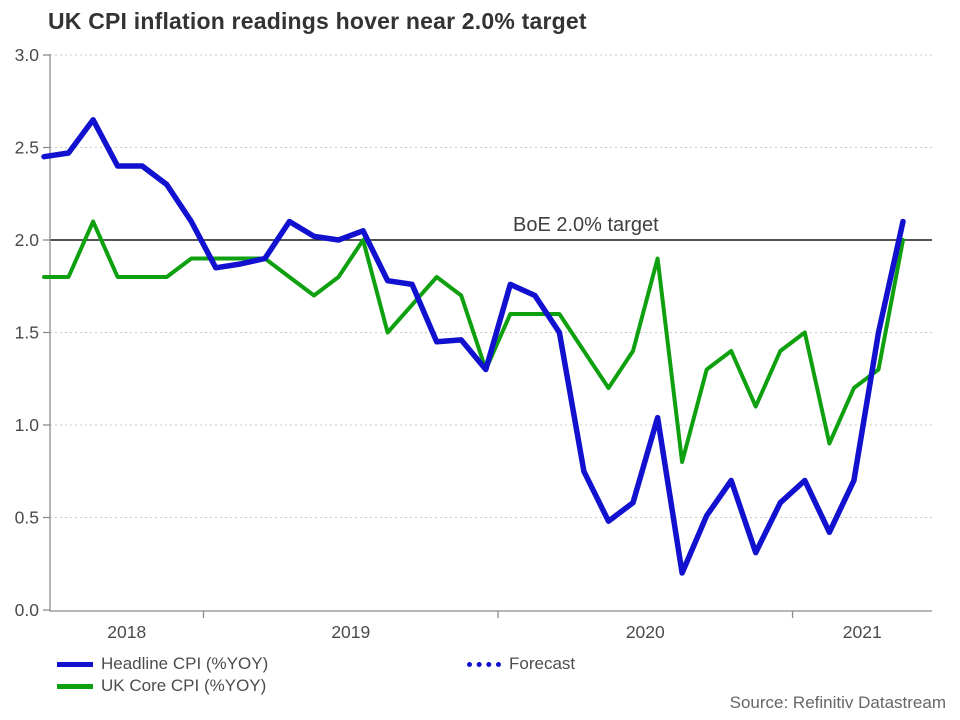  I want to click on legend-label: Forecast, so click(542, 663).